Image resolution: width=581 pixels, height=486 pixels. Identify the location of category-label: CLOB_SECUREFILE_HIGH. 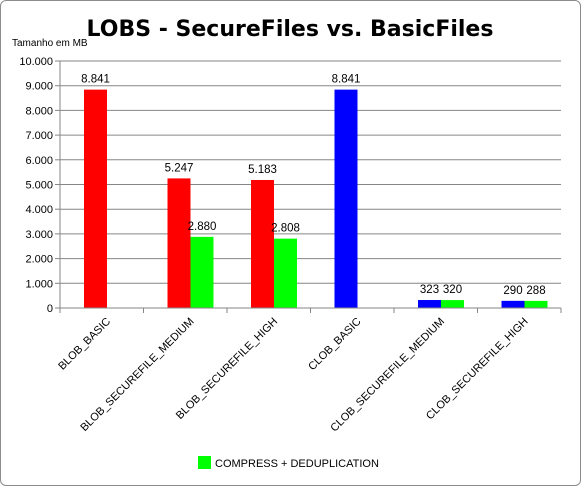
(477, 369).